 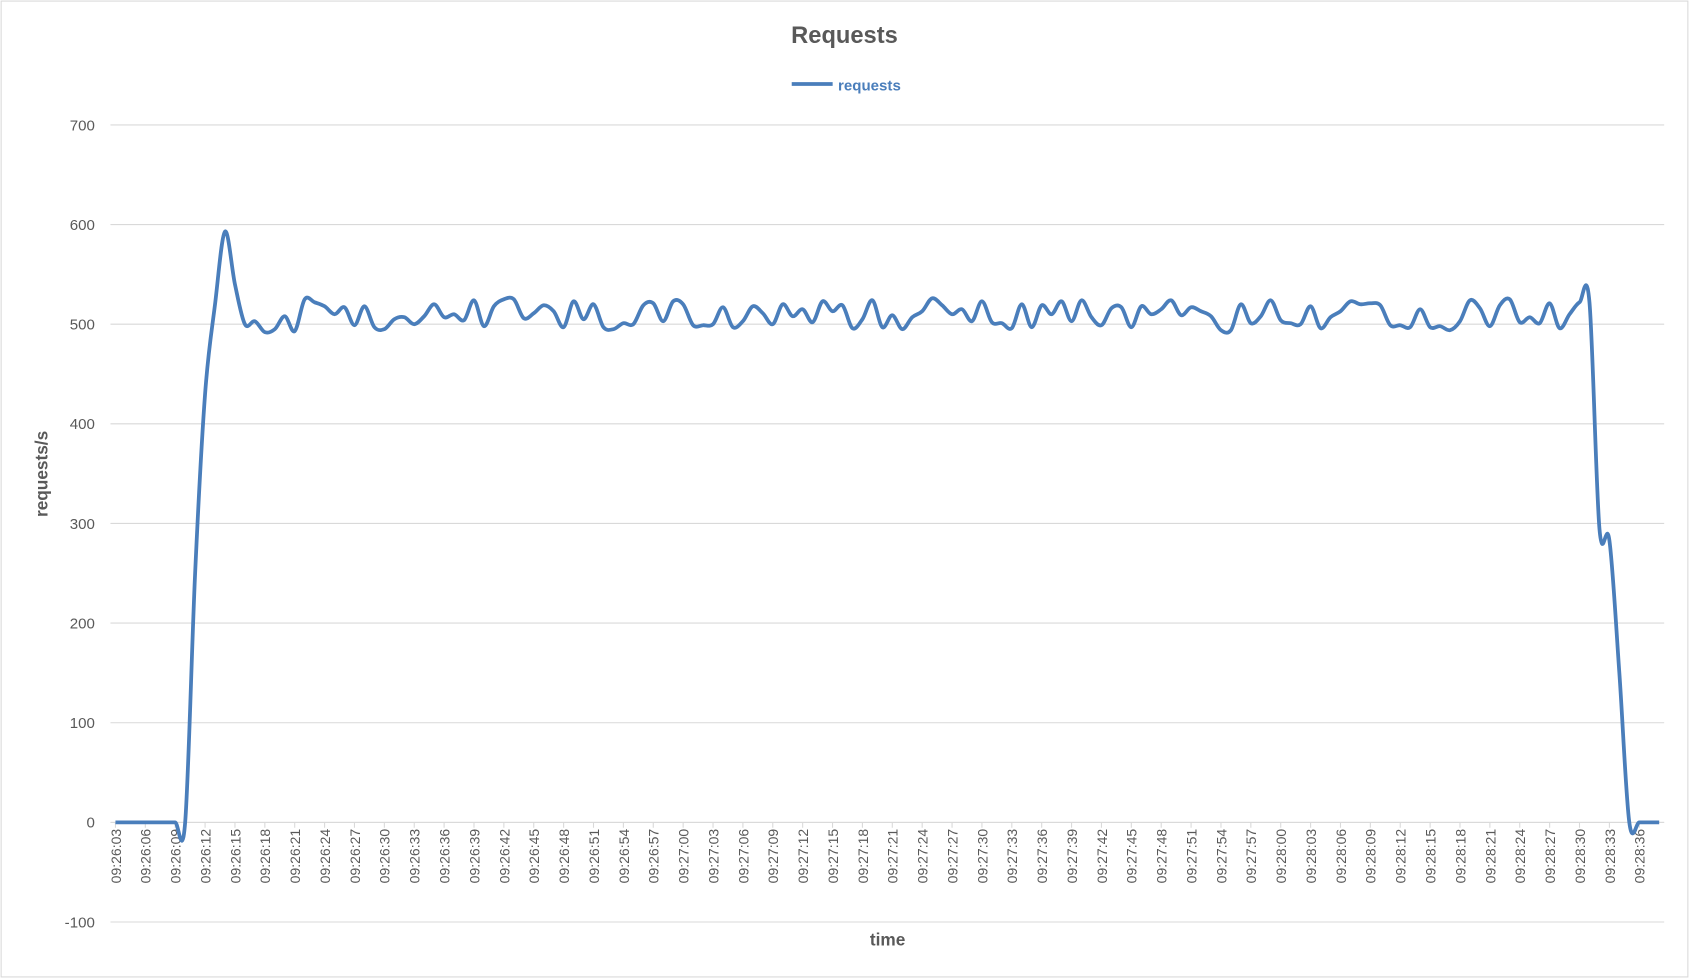 What do you see at coordinates (1132, 856) in the screenshot?
I see `x-tick-label: 09:27:45` at bounding box center [1132, 856].